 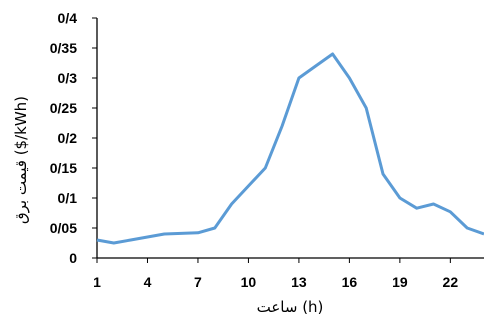 What do you see at coordinates (451, 282) in the screenshot?
I see `x-tick-label: 22` at bounding box center [451, 282].